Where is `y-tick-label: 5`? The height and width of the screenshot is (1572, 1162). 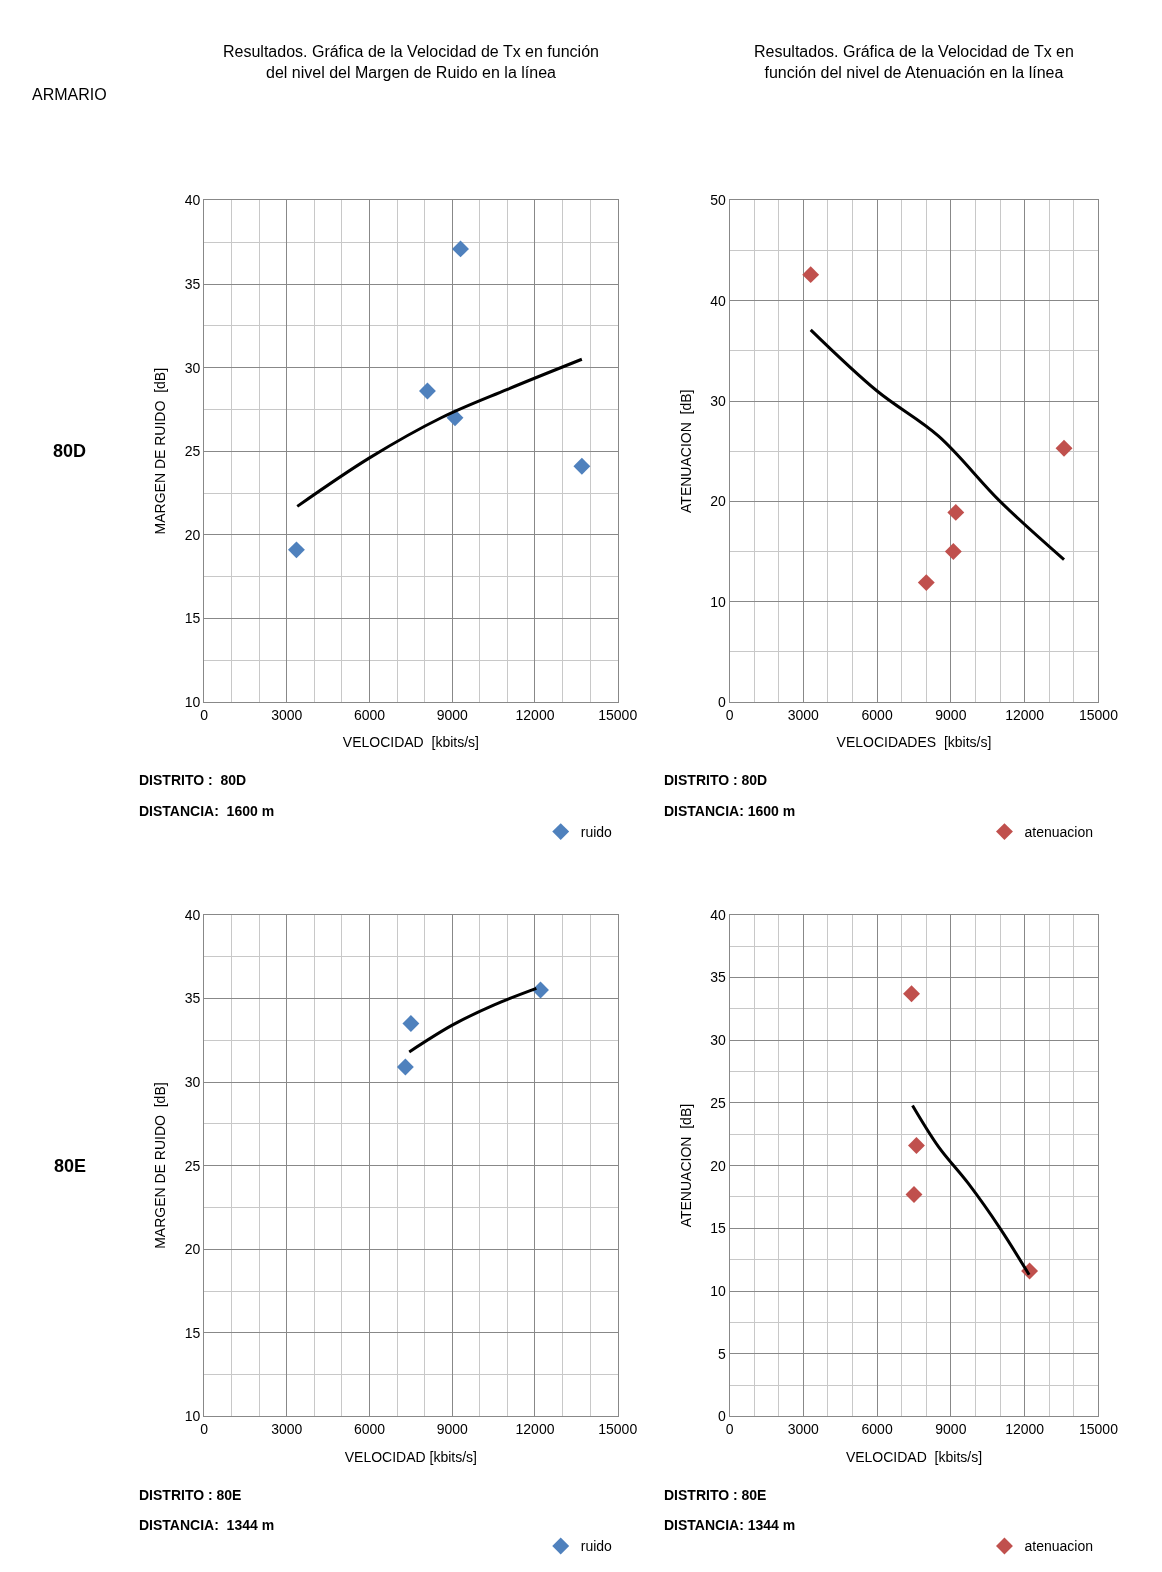 y-tick-label: 5 is located at coordinates (721, 1353).